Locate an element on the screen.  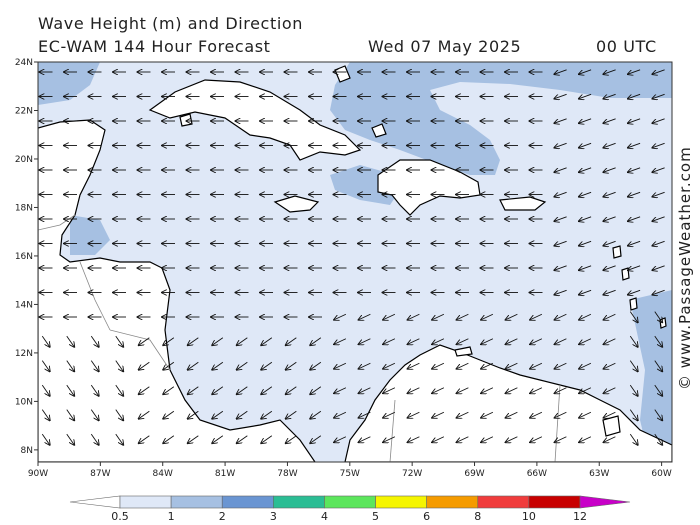
legend-label: 6 is located at coordinates (426, 516).